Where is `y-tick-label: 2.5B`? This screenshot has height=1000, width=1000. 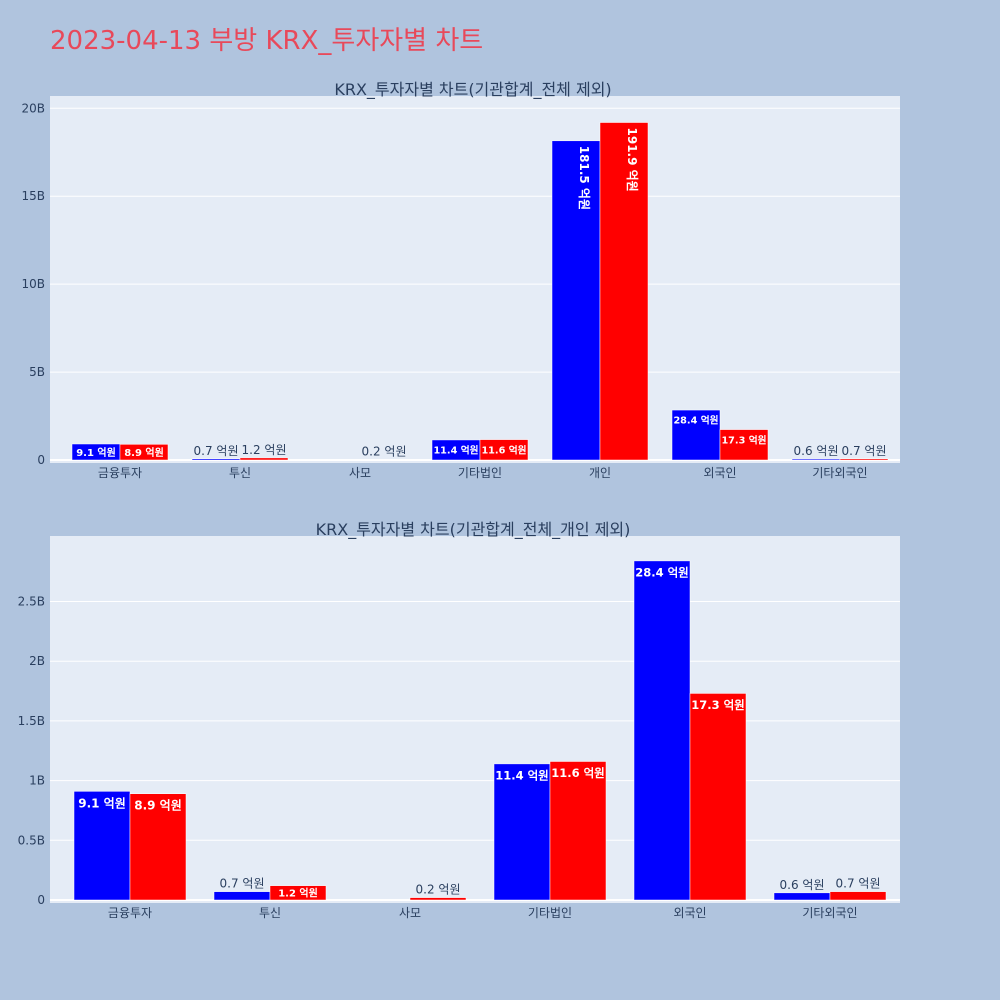
y-tick-label: 2.5B is located at coordinates (31, 602).